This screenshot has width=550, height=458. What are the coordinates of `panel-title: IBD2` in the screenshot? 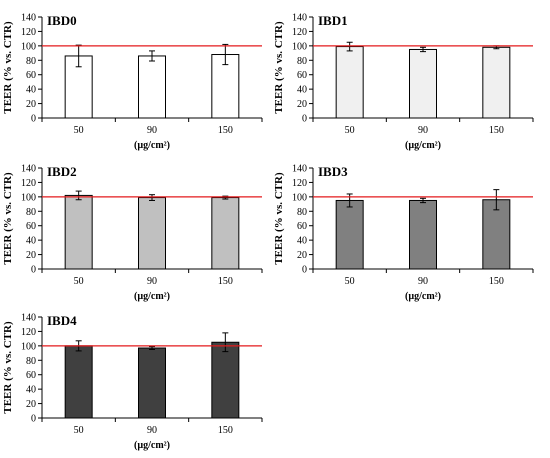 It's located at (62, 171).